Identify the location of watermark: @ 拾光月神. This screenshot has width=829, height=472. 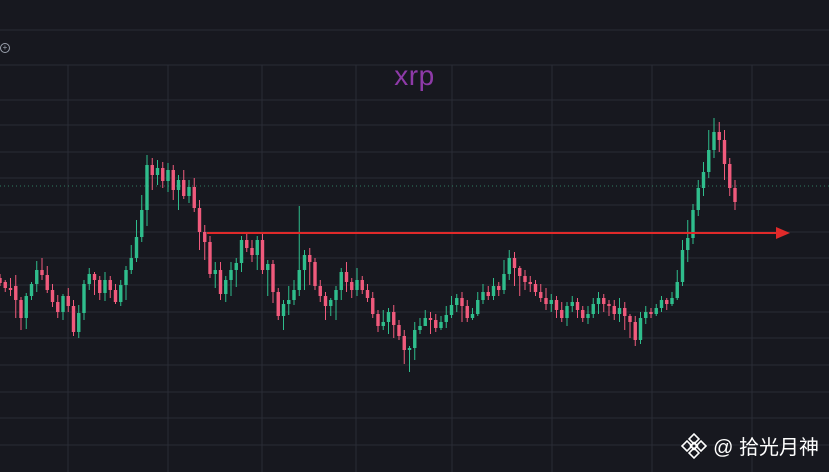
(750, 445).